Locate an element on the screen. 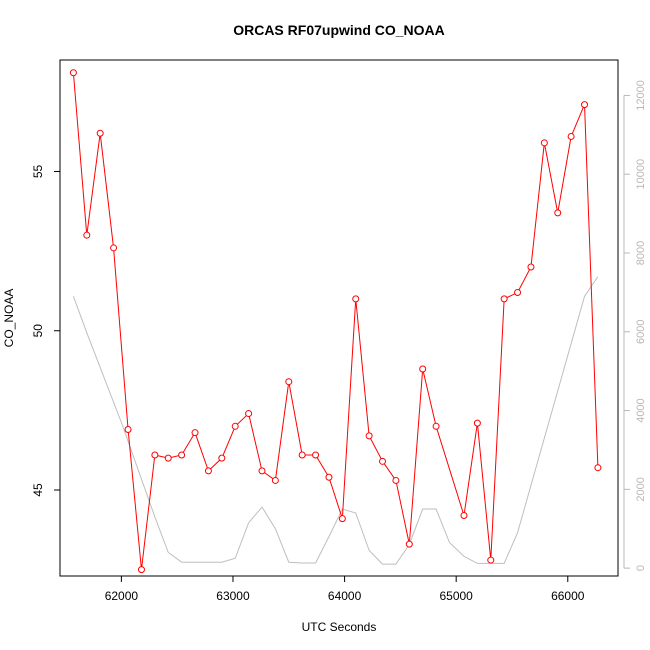 The height and width of the screenshot is (650, 650). chart-title: ORCAS RF07upwind CO_NOAA is located at coordinates (339, 30).